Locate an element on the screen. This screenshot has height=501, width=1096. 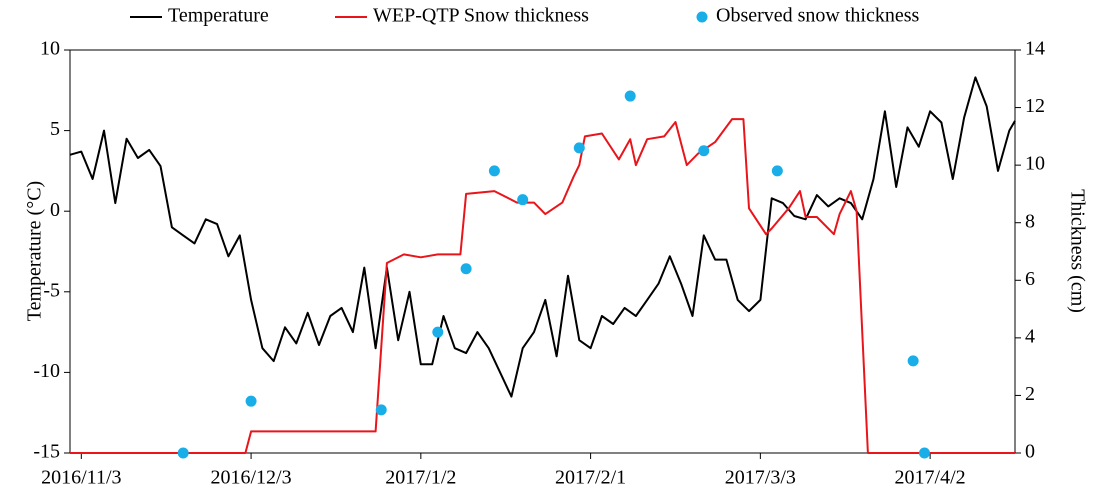
legend-marker is located at coordinates (702, 17).